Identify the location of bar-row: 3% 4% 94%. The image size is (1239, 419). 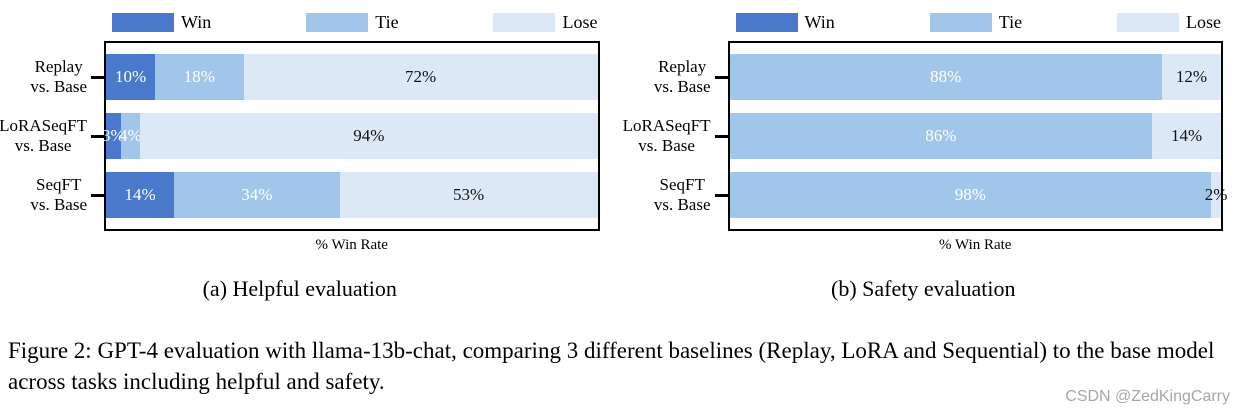
(350, 136).